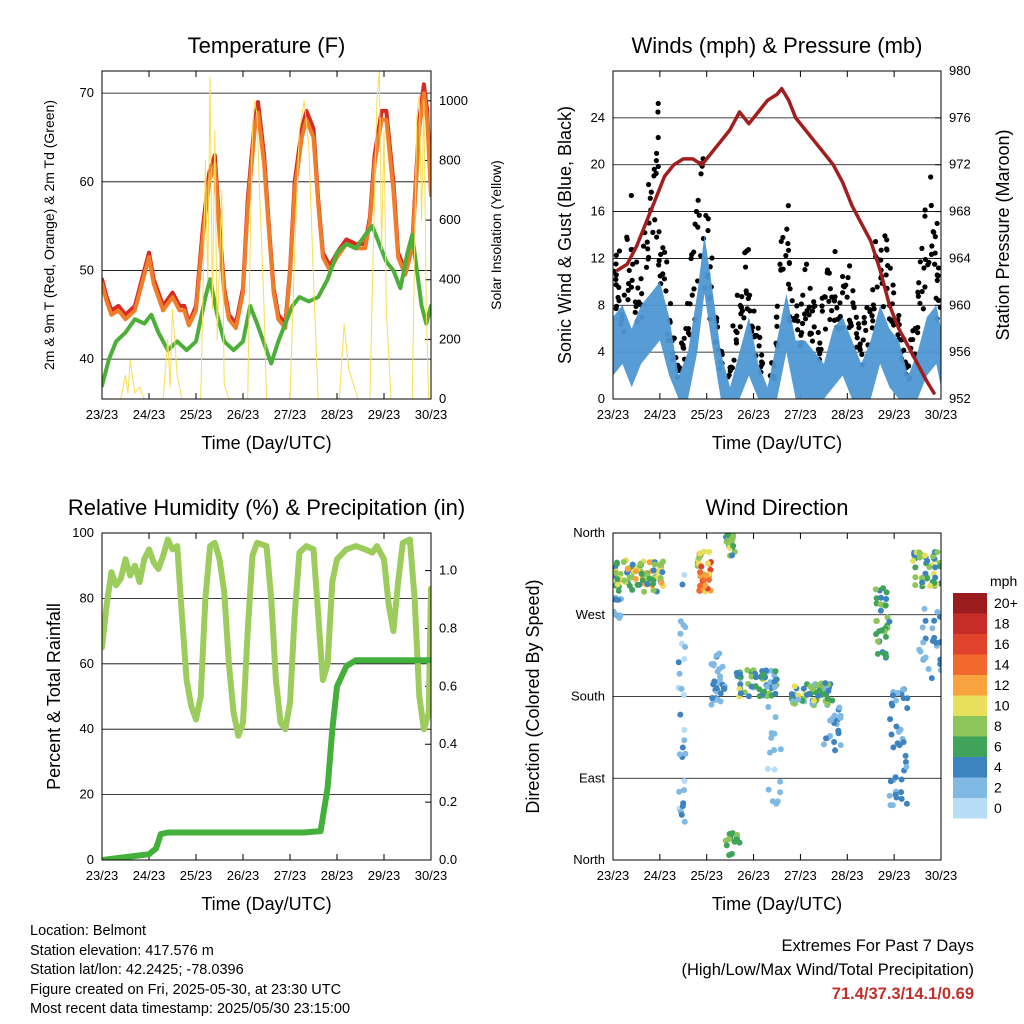  I want to click on y-tick-label: West, so click(591, 614).